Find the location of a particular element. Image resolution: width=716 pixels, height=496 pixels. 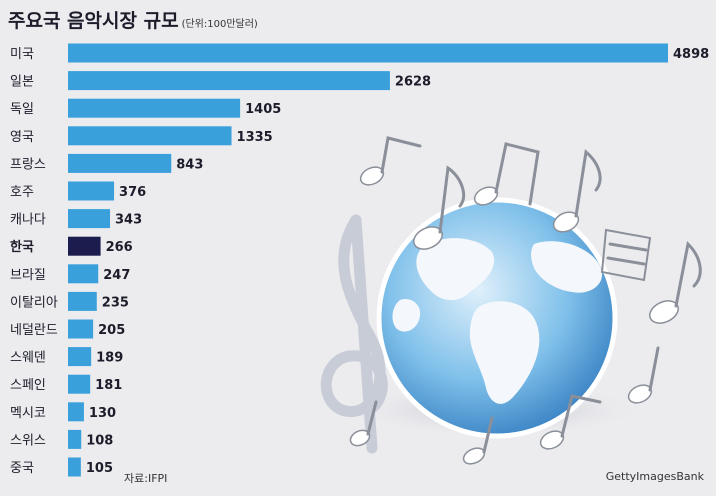

category-label: 호주 is located at coordinates (22, 192).